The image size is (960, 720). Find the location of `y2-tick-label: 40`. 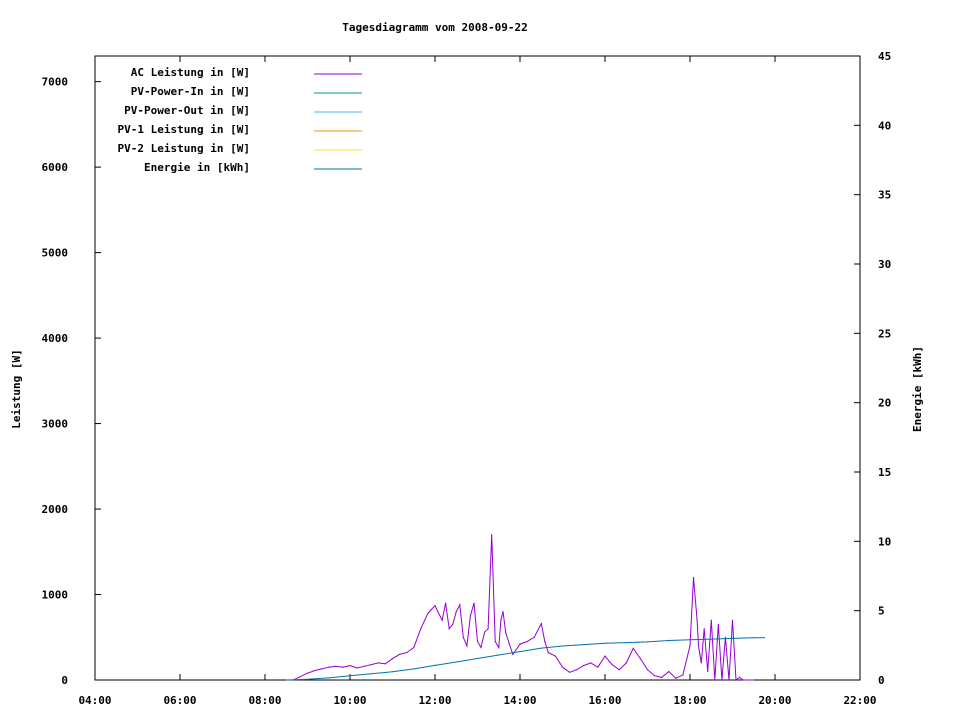

y2-tick-label: 40 is located at coordinates (884, 125).